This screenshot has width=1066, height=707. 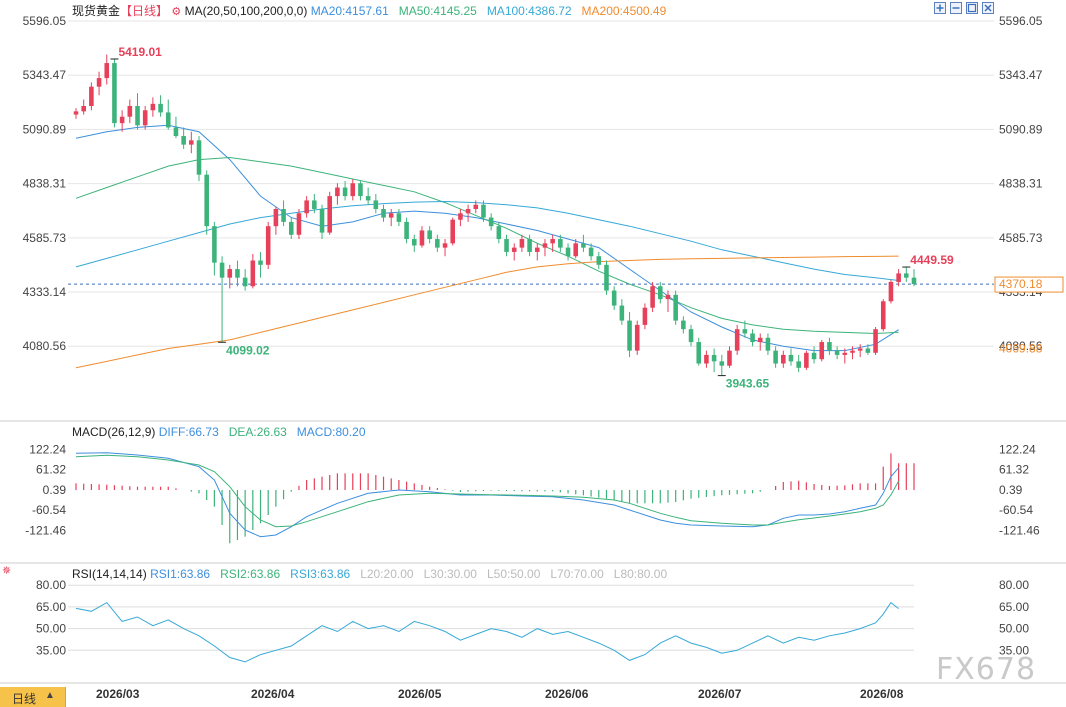 I want to click on macd-y-label-right: -121.46, so click(x=1019, y=530).